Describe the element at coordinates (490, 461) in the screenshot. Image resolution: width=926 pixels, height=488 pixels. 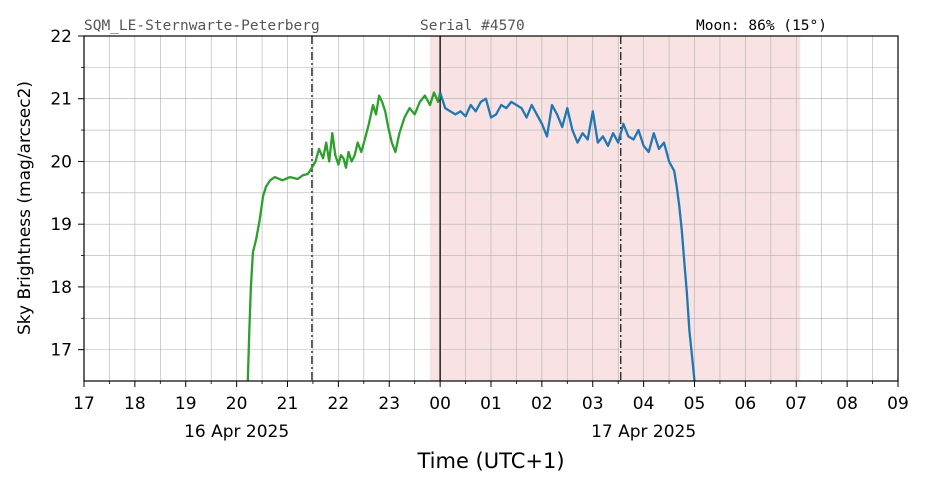
I see `x-axis-label: Time (UTC+1)` at that location.